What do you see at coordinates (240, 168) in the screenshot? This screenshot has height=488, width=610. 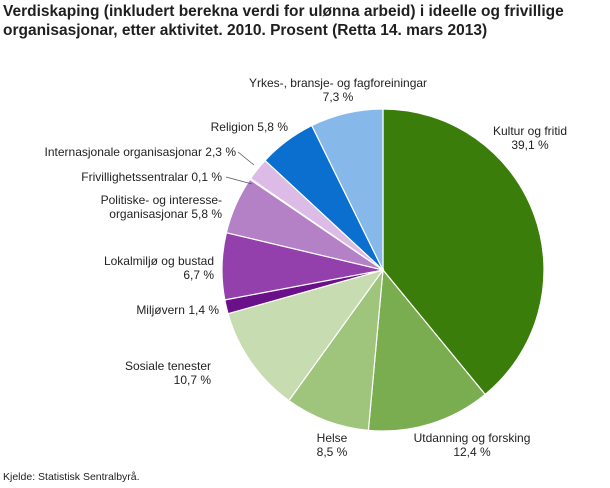 I see `leader-lines` at bounding box center [240, 168].